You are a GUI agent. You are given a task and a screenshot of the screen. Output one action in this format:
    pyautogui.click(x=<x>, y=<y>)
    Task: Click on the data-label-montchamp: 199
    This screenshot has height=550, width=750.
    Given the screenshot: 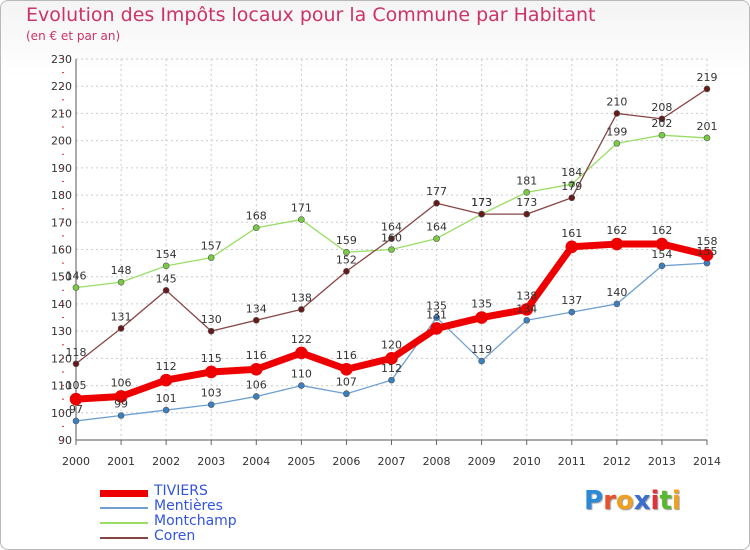 What is the action you would take?
    pyautogui.click(x=616, y=131)
    